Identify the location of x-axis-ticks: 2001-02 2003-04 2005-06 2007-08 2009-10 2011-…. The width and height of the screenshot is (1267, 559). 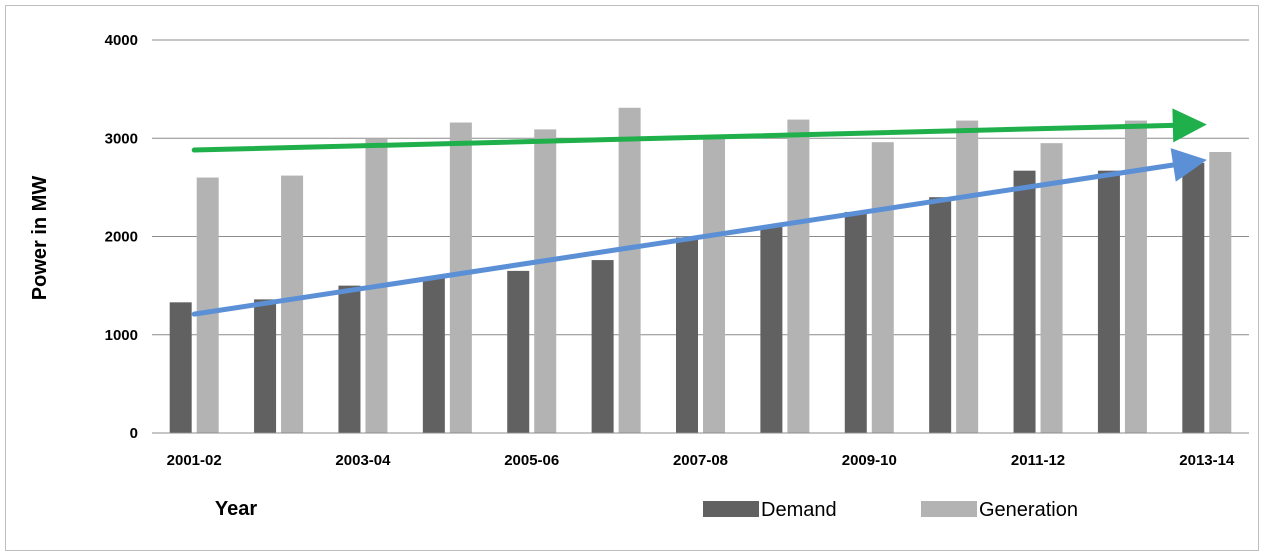
(701, 460).